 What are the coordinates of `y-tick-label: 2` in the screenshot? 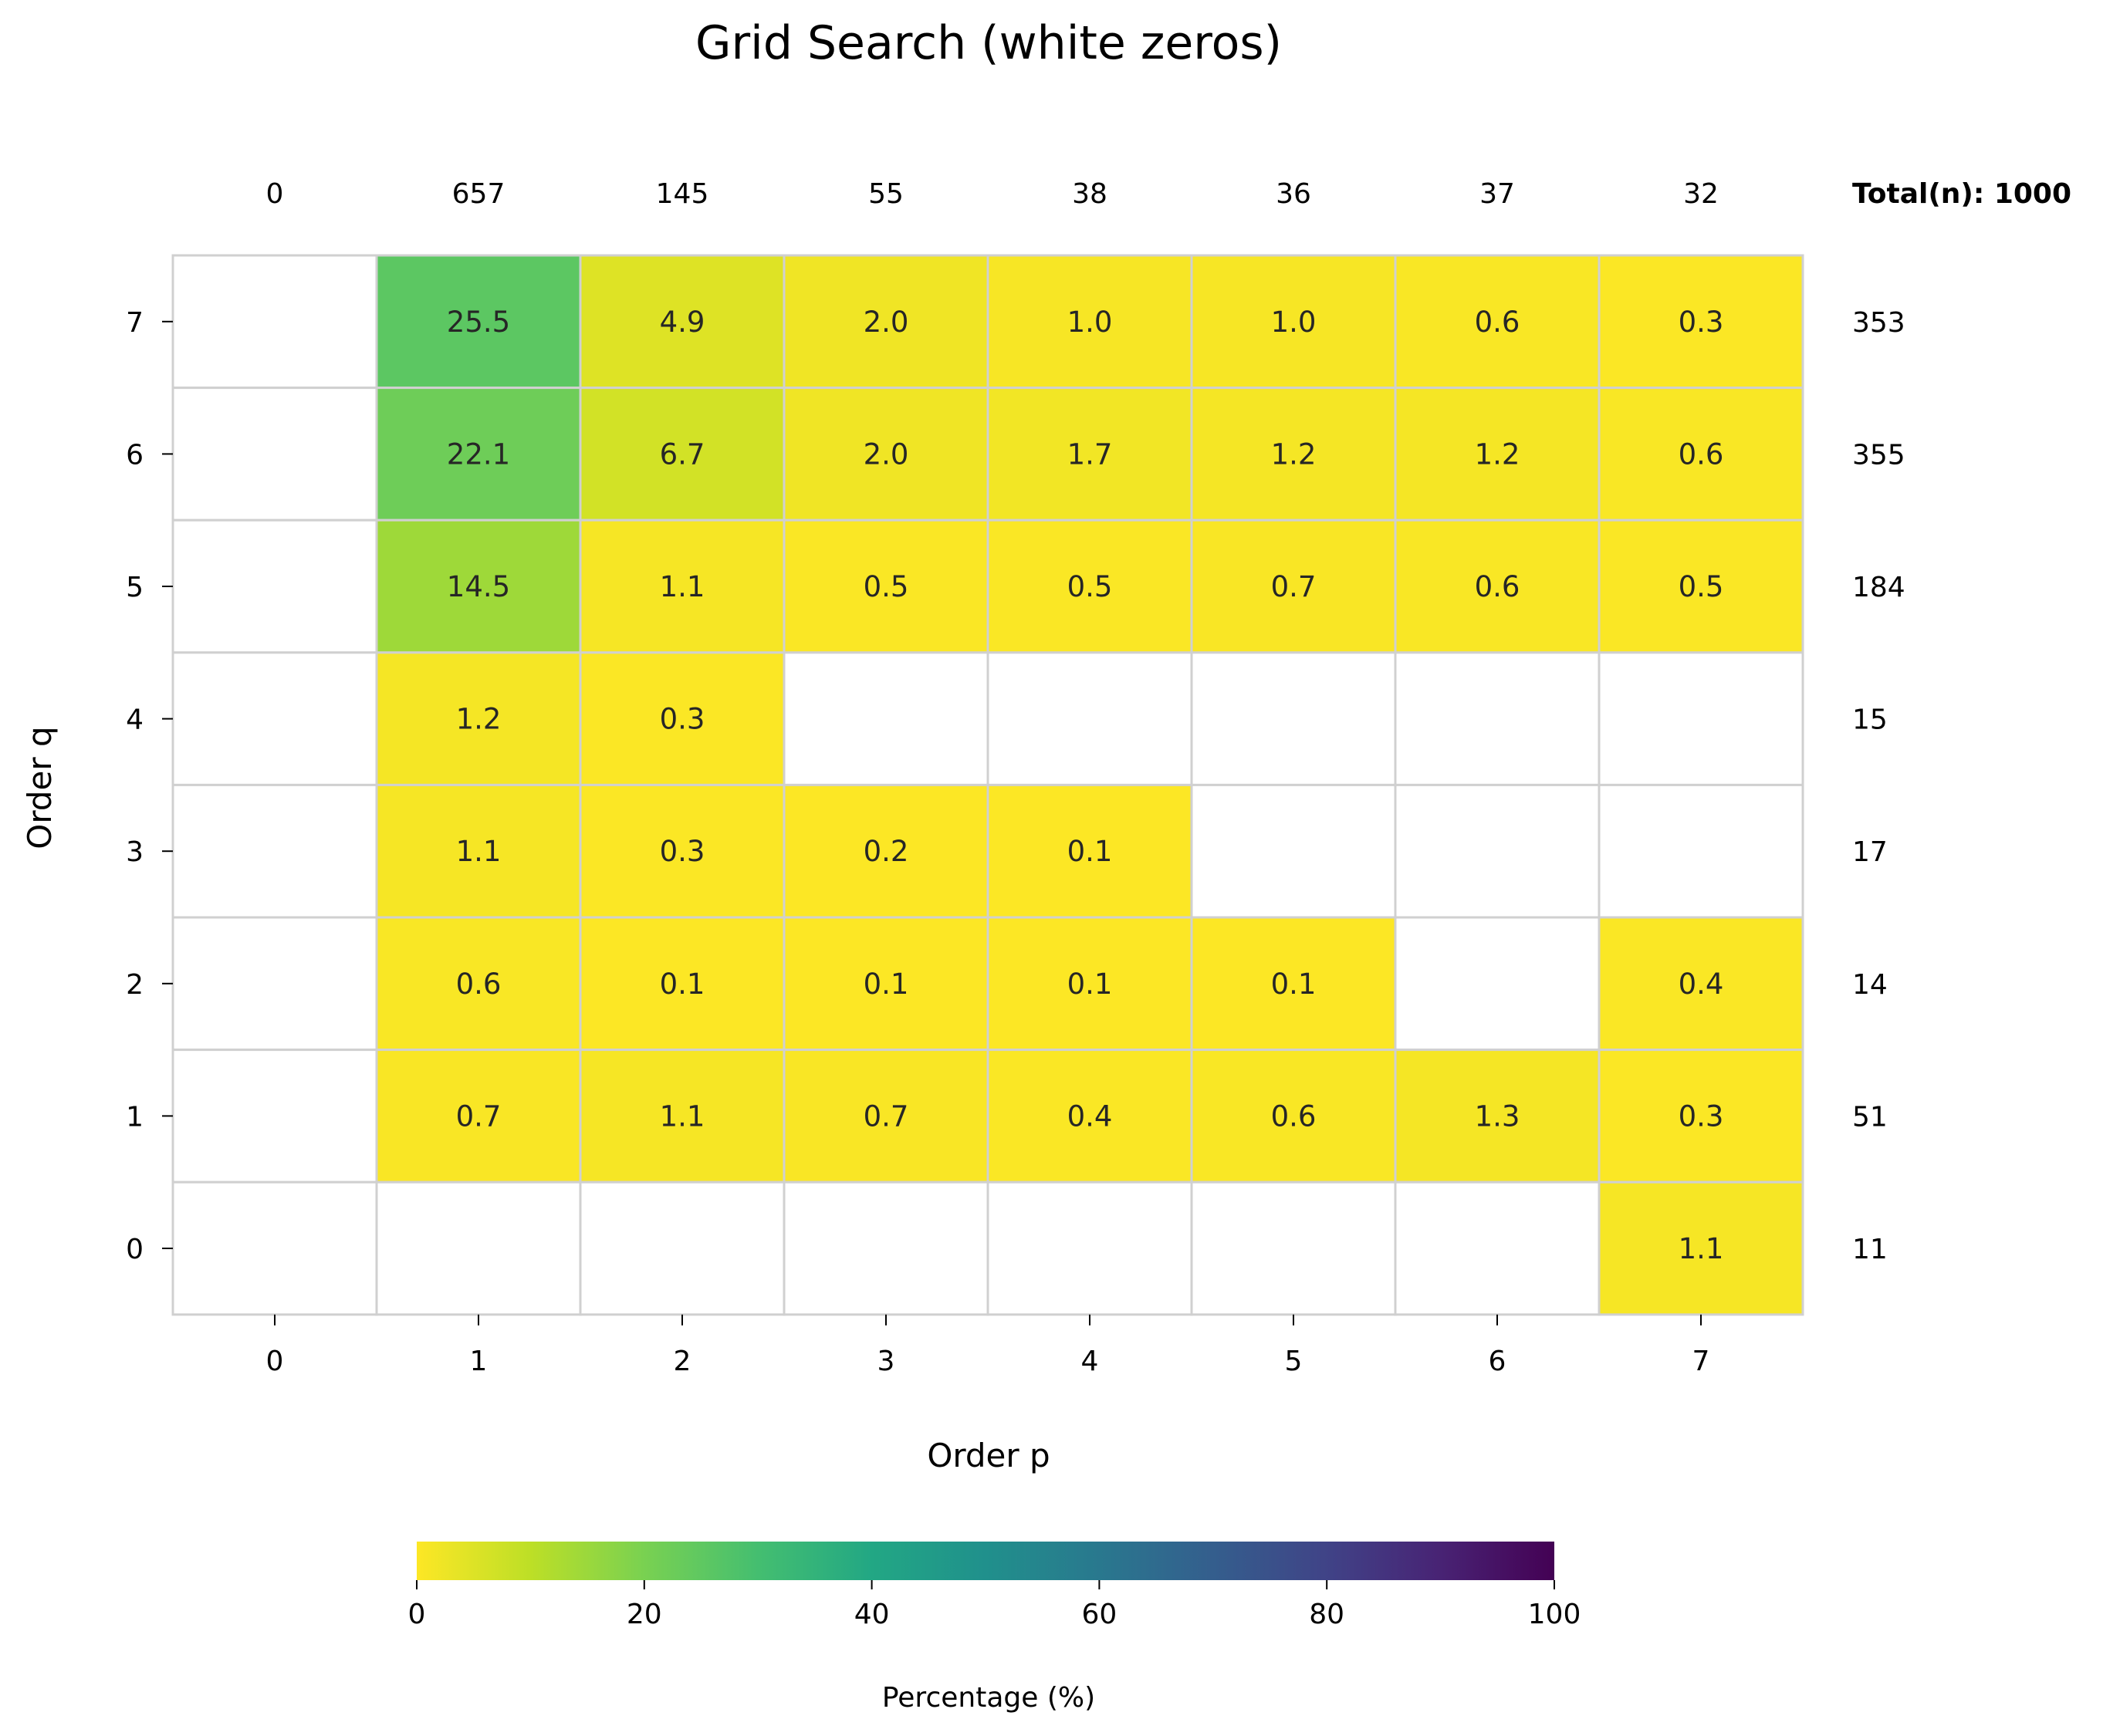 It's located at (135, 985).